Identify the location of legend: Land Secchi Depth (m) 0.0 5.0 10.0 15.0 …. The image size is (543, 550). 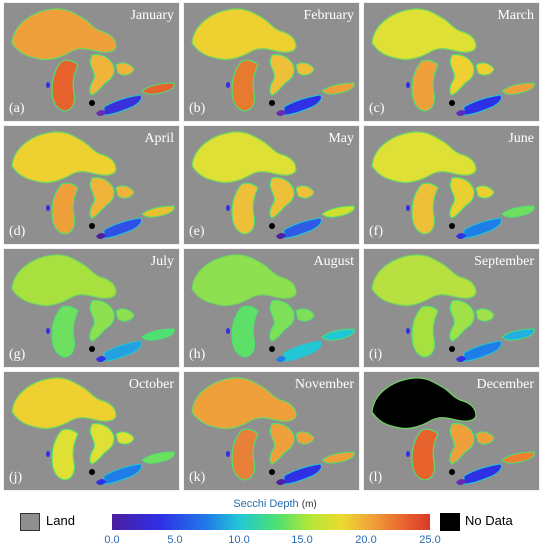
(271, 523).